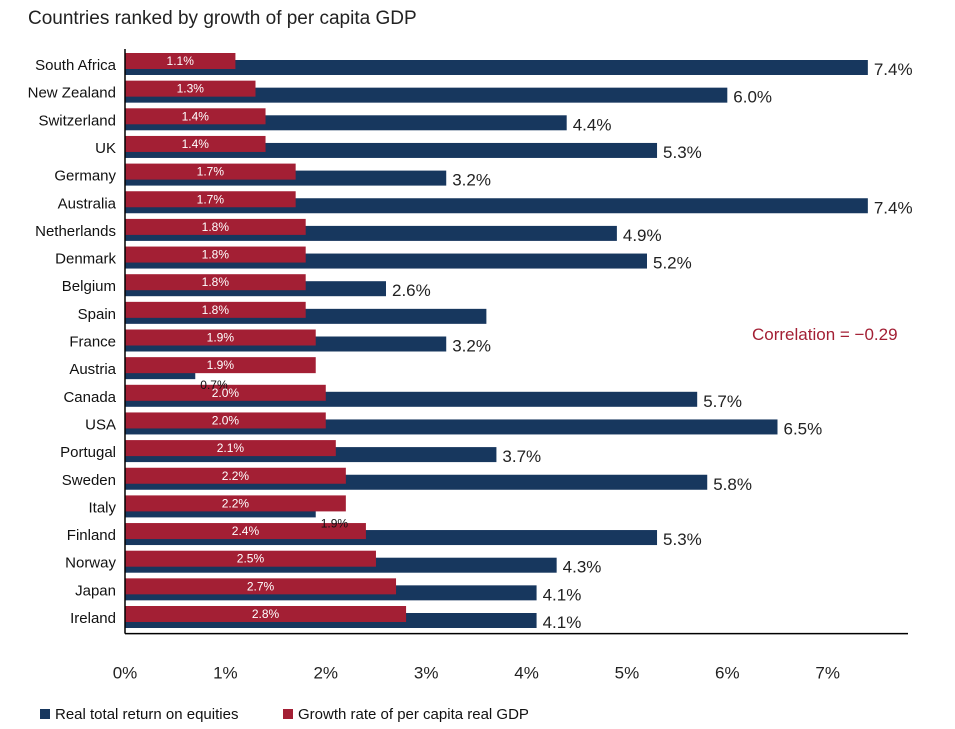 This screenshot has height=729, width=955. I want to click on data-label-gdp-belgium: 1.8%, so click(216, 282).